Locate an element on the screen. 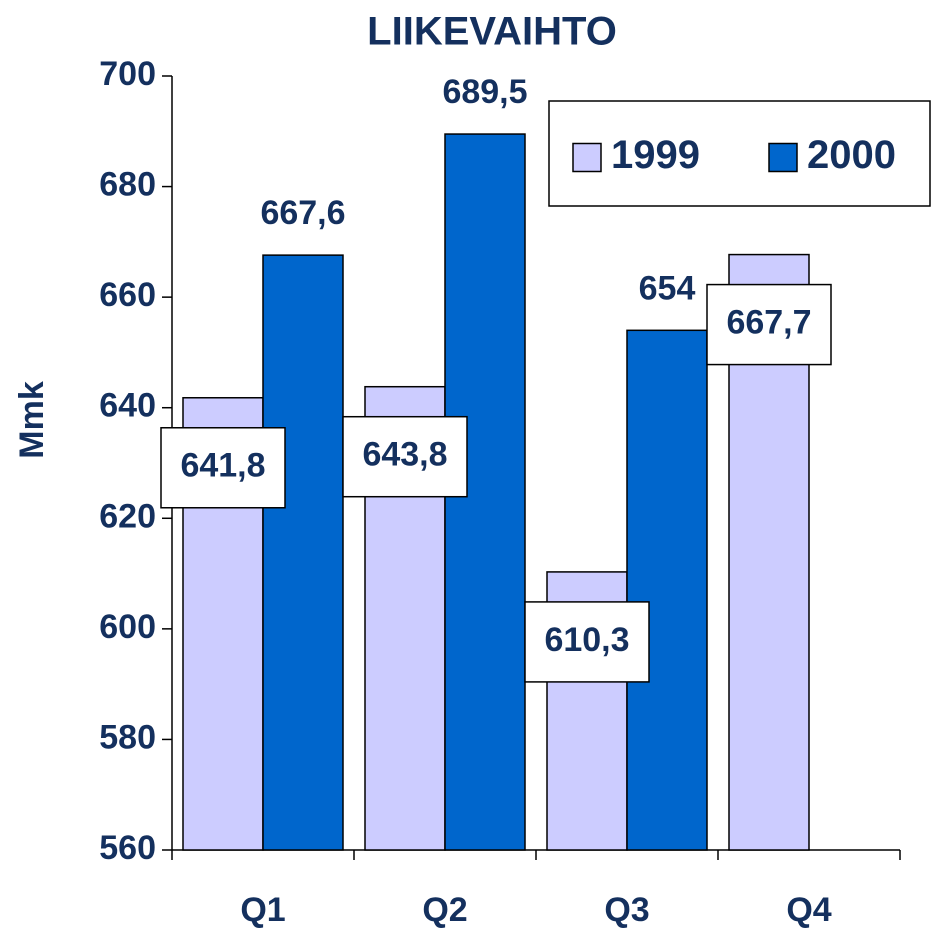 This screenshot has height=932, width=932. y-tick-label: 700 is located at coordinates (127, 74).